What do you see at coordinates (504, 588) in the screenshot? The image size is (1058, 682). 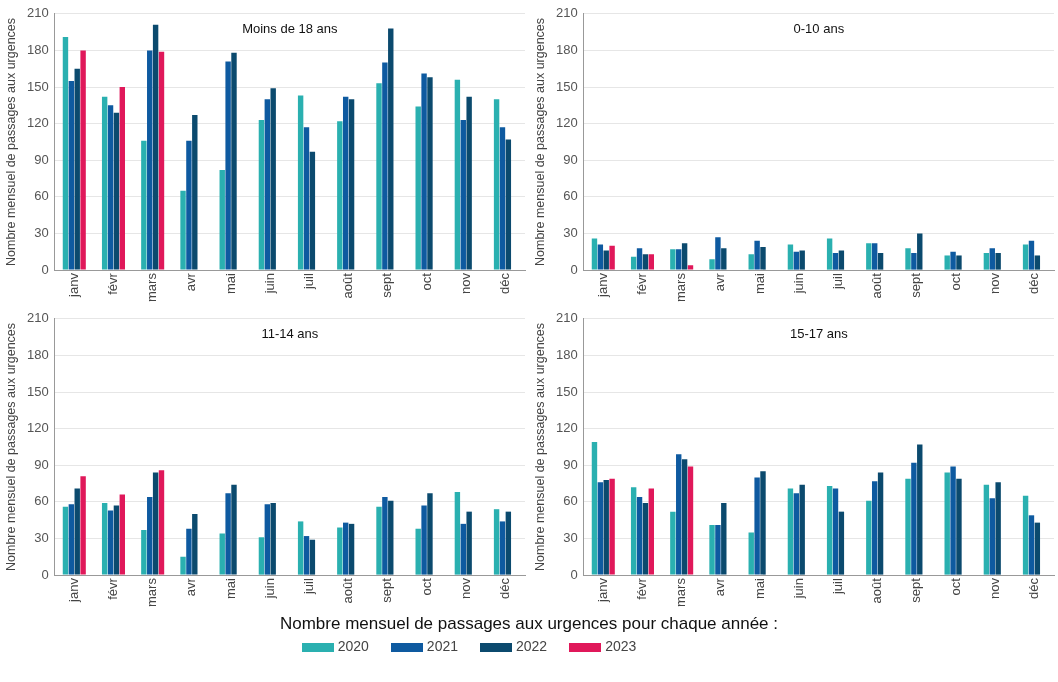 I see `x-tick-label: déc` at bounding box center [504, 588].